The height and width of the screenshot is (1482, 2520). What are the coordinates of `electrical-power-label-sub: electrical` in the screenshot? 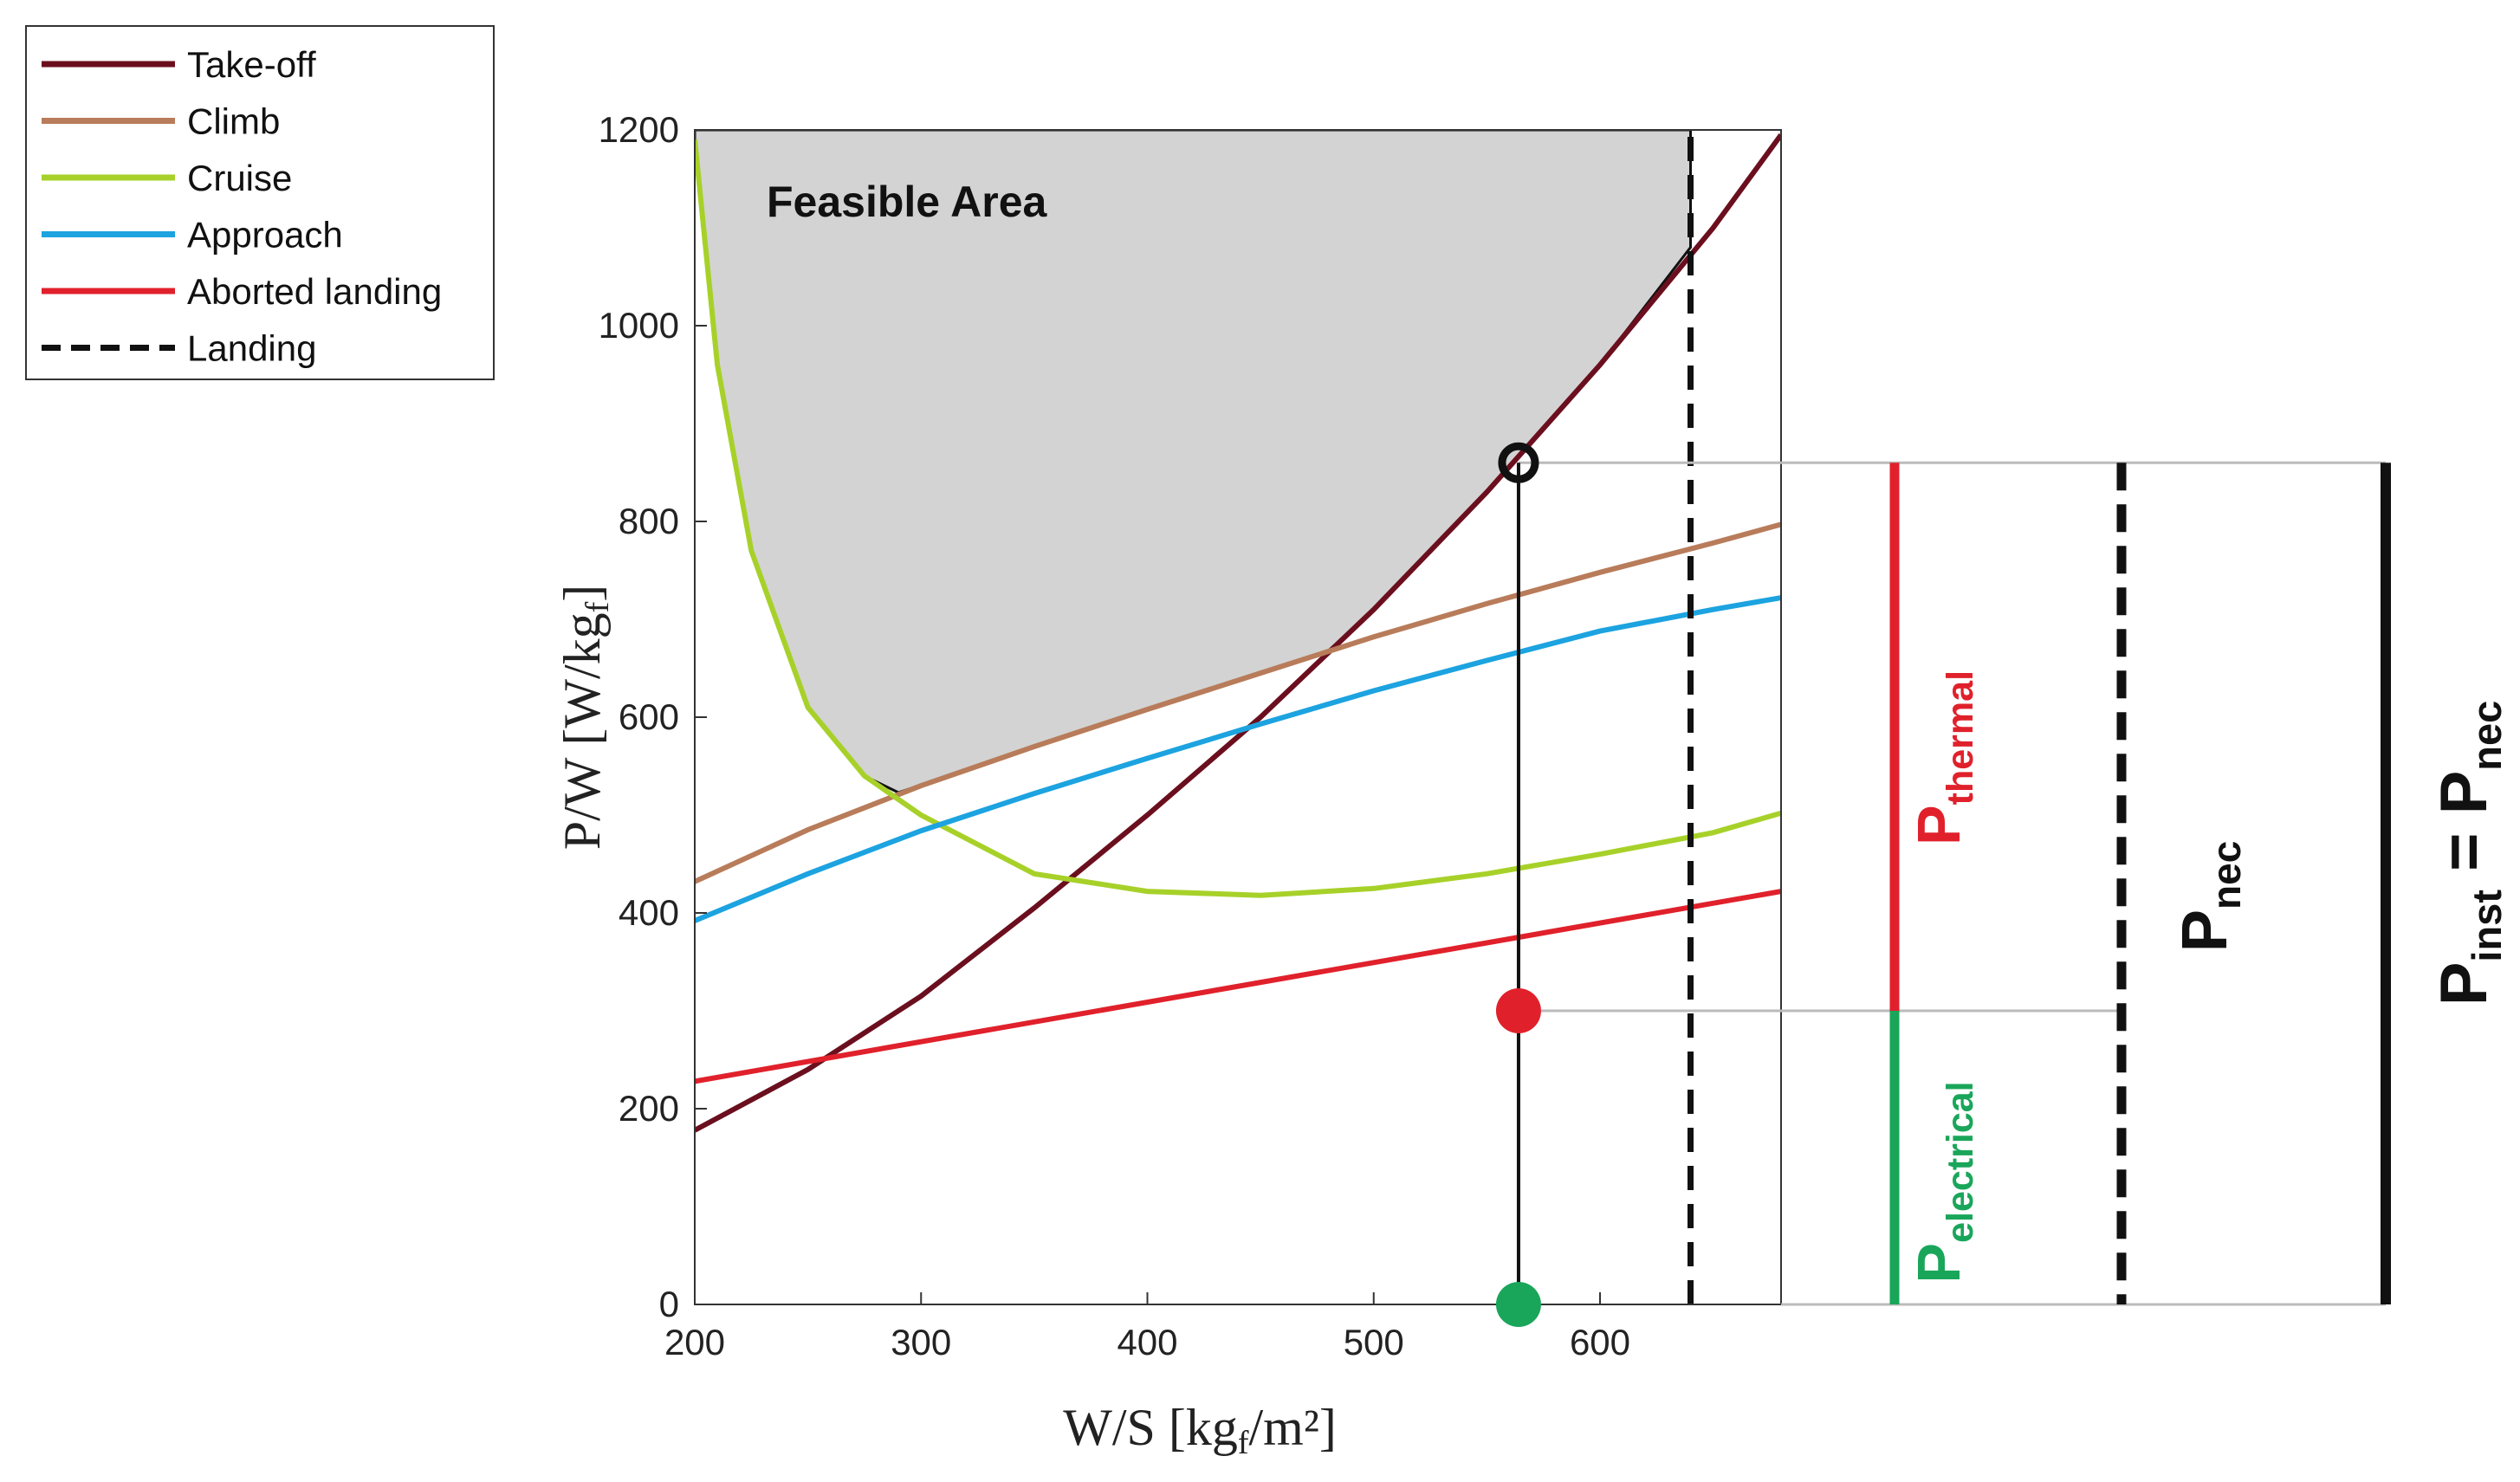 It's located at (1960, 1161).